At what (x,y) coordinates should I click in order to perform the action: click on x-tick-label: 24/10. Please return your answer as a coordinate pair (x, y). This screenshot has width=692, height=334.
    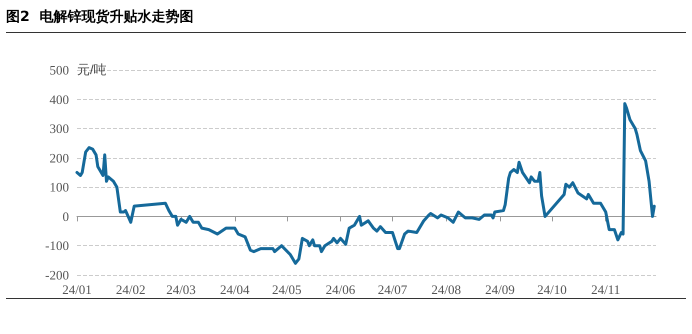
    Looking at the image, I should click on (552, 289).